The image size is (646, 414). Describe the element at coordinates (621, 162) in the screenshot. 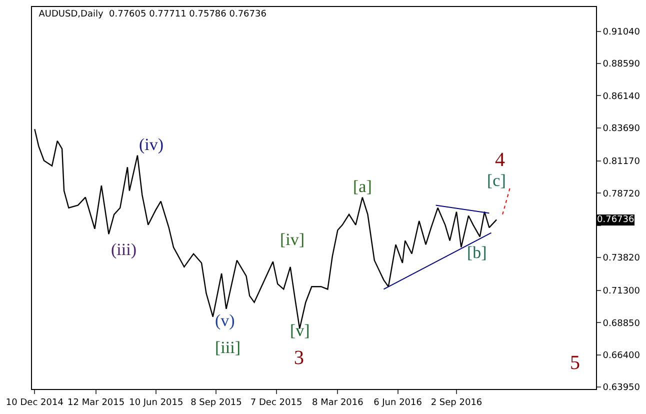

I see `y-tick-label: 0.81170` at that location.